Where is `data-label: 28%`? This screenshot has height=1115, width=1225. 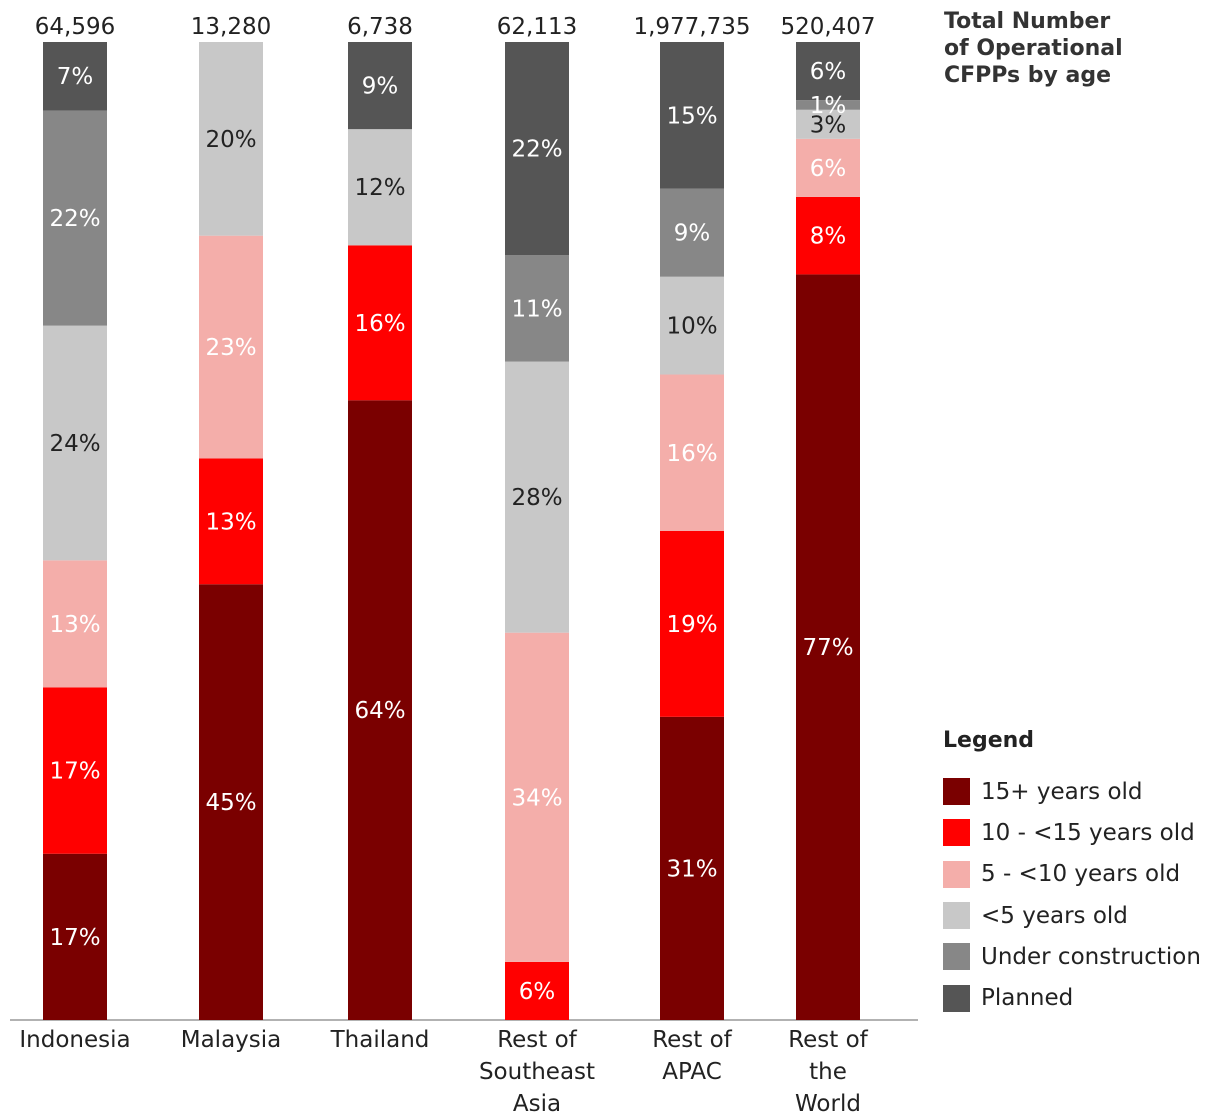 data-label: 28% is located at coordinates (536, 498).